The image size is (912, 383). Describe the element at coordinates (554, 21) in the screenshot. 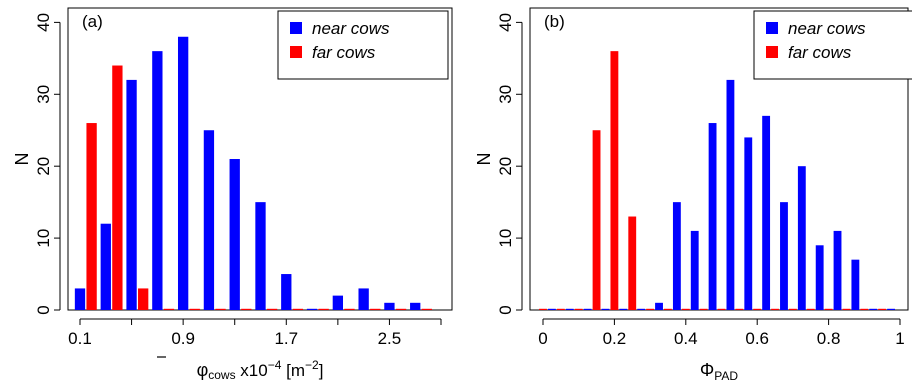

I see `panel-label: (b)` at that location.